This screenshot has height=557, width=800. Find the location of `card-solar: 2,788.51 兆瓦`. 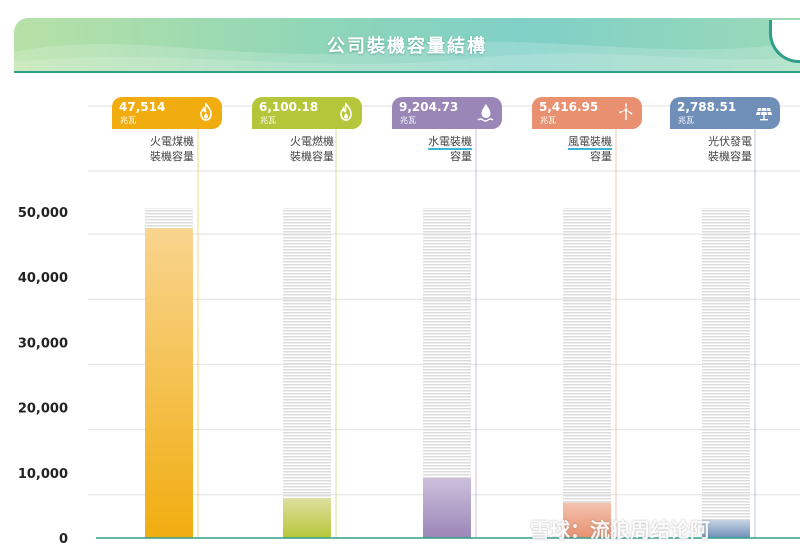

card-solar: 2,788.51 兆瓦 is located at coordinates (725, 113).